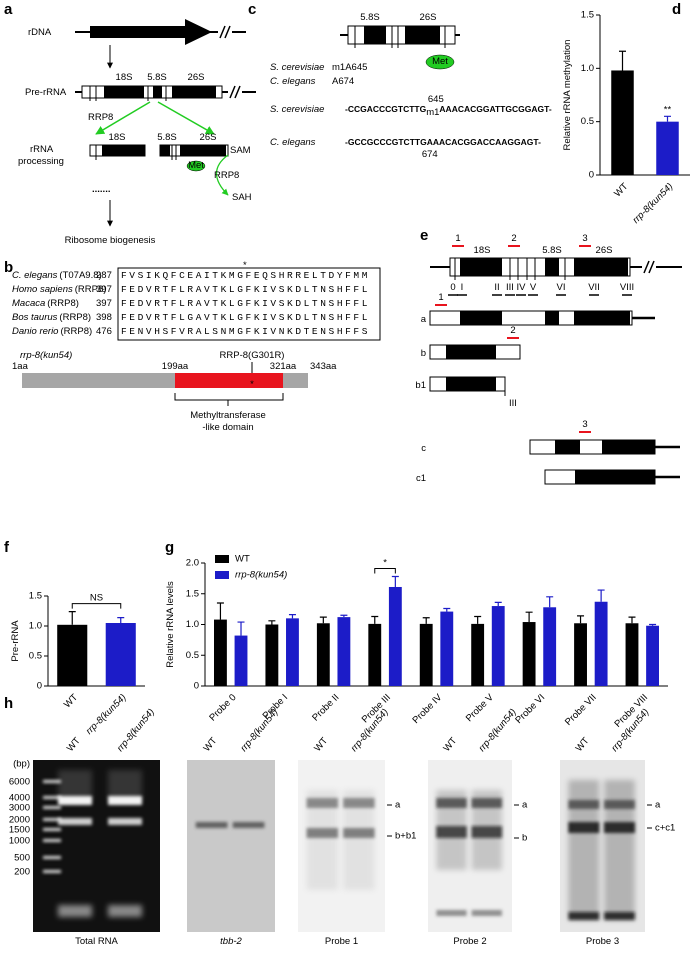 Image resolution: width=699 pixels, height=968 pixels. What do you see at coordinates (21, 764) in the screenshot?
I see `unit-label: (bp)` at bounding box center [21, 764].